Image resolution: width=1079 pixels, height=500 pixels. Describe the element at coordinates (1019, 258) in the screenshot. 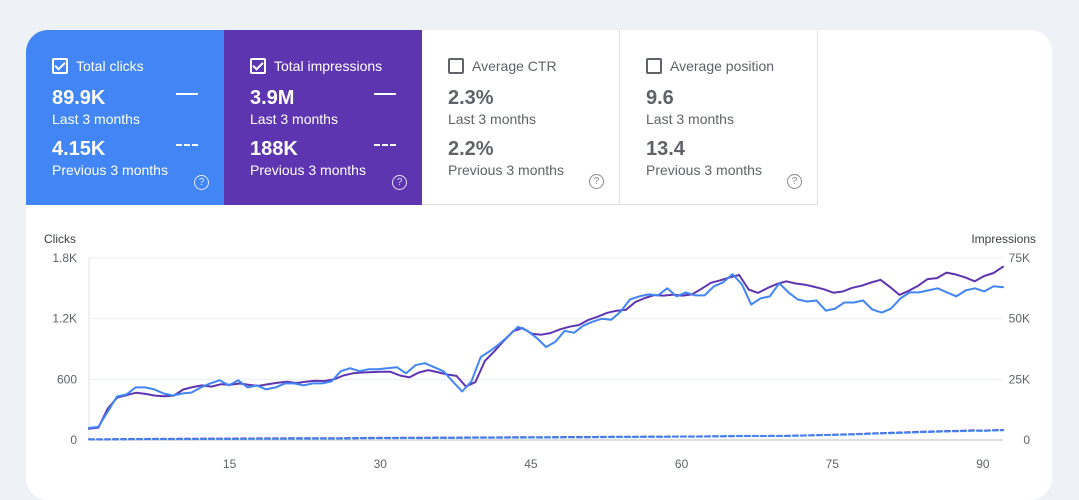

I see `y-right-tick-label: 75K` at that location.